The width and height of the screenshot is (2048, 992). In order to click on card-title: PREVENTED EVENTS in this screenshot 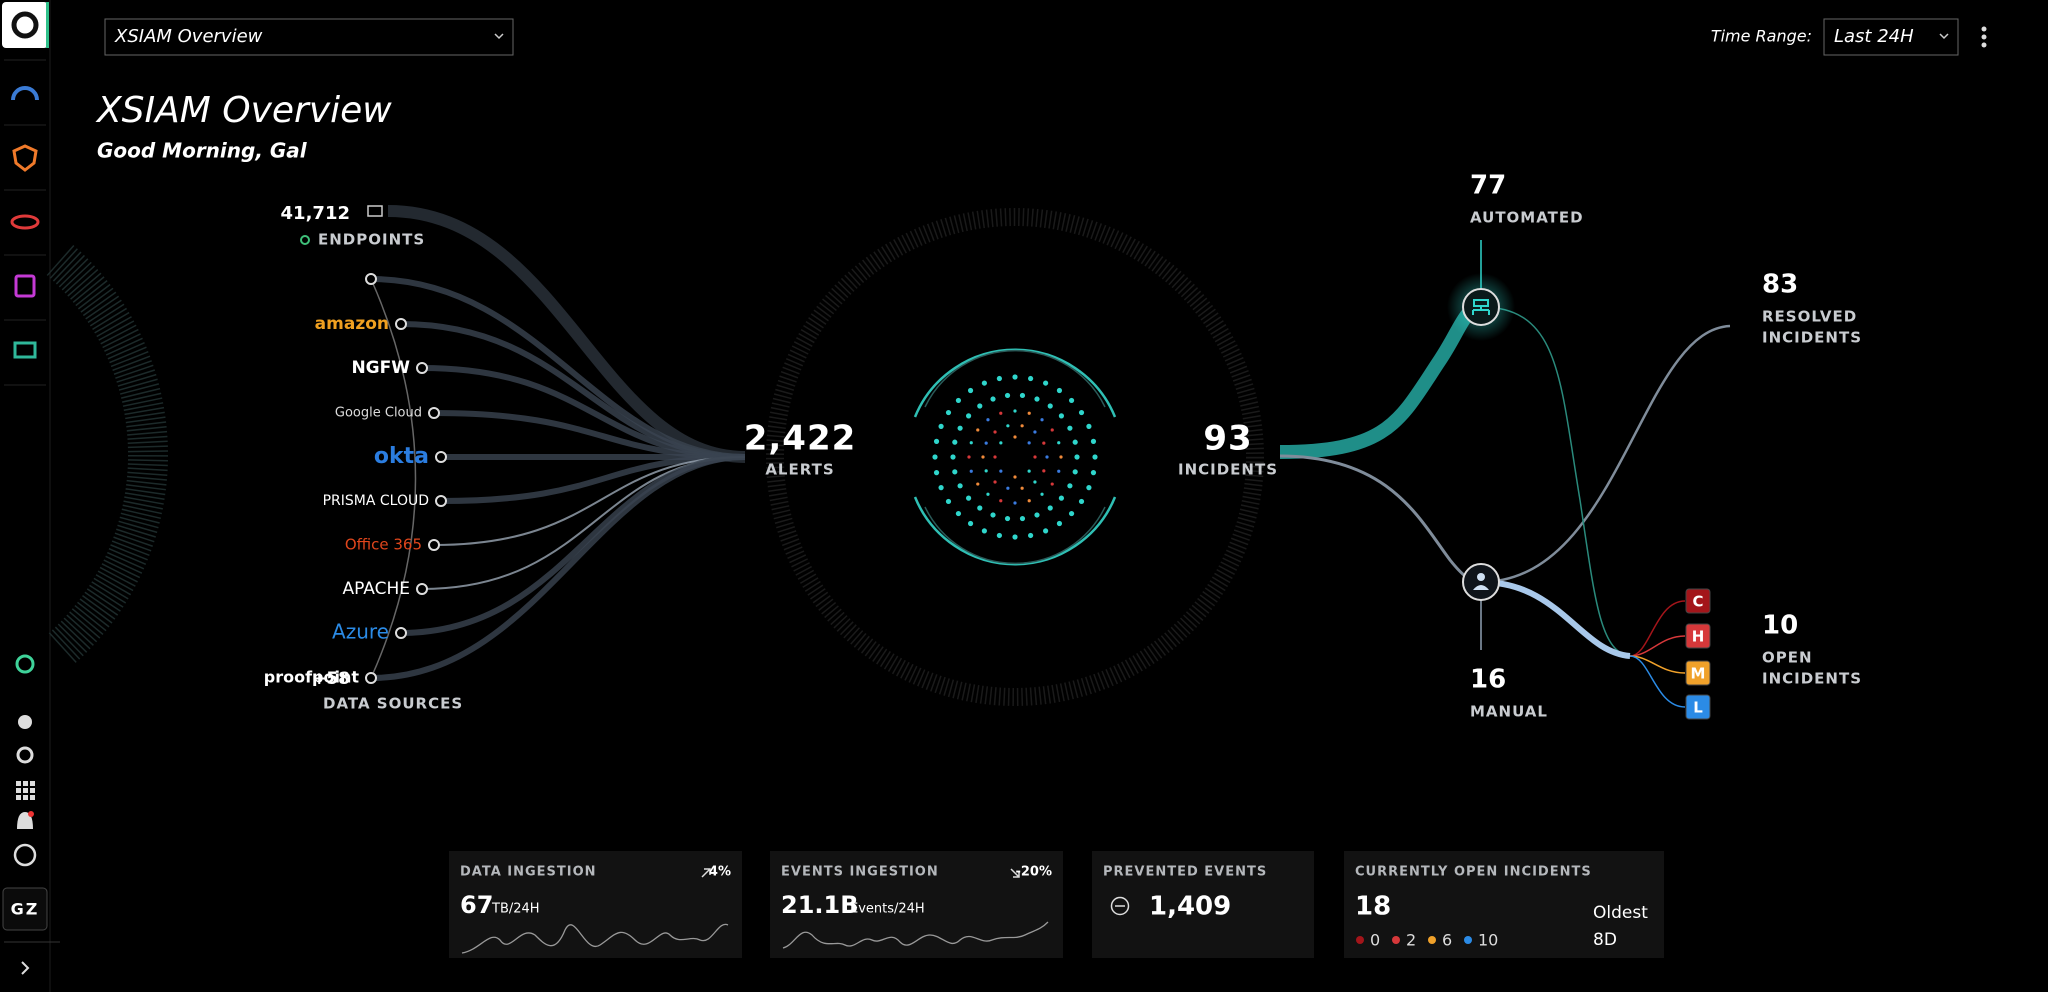, I will do `click(1185, 872)`.